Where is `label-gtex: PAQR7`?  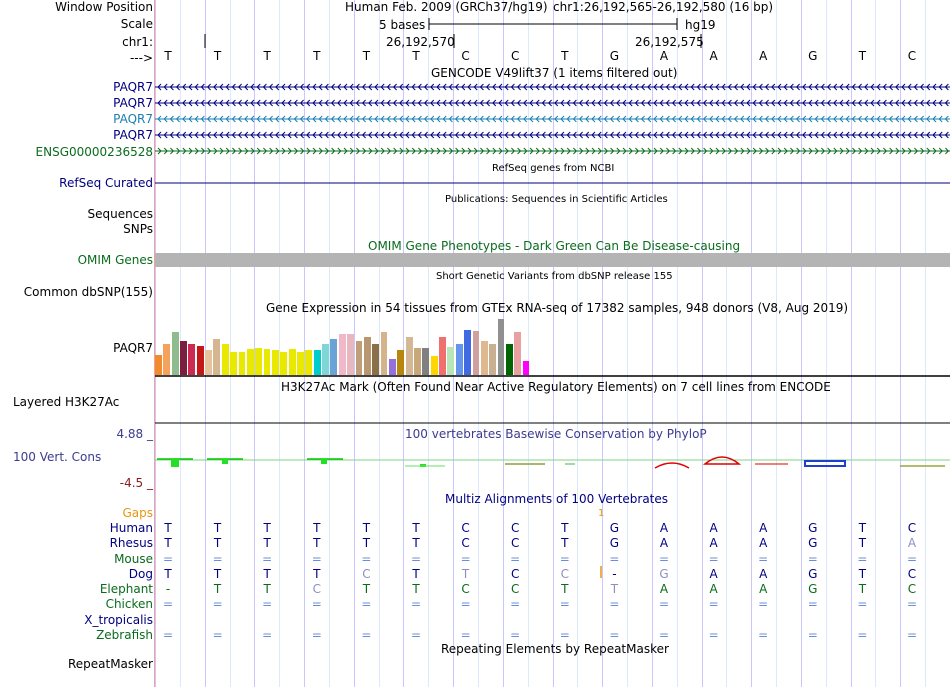
label-gtex: PAQR7 is located at coordinates (133, 348).